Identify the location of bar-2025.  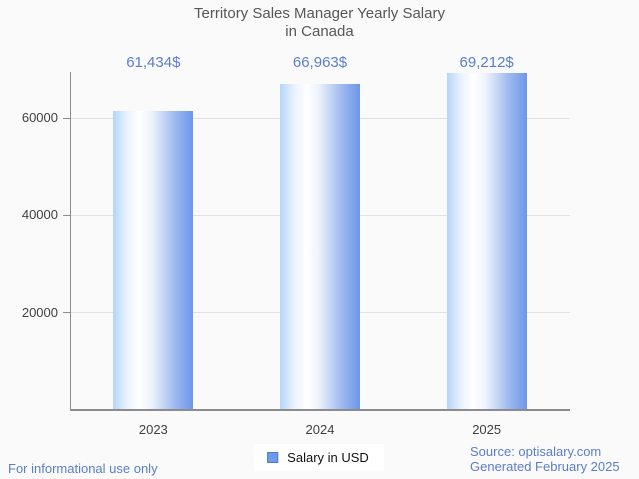
(486, 241).